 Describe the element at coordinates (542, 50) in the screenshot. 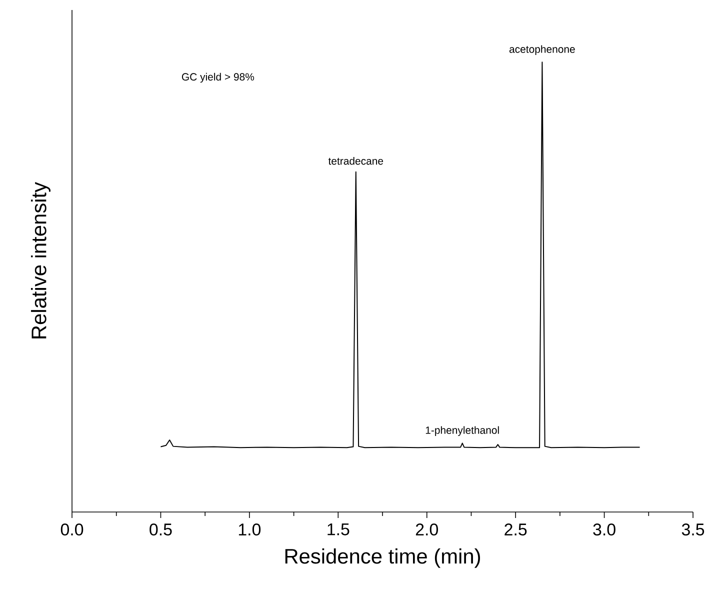

I see `annotation: acetophenone` at that location.